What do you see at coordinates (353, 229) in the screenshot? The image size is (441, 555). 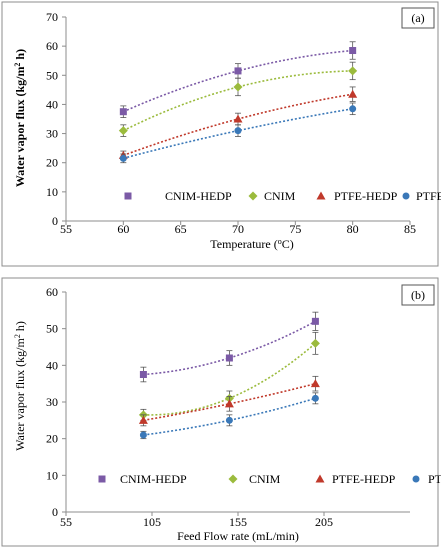 I see `x-tick-label: 80` at bounding box center [353, 229].